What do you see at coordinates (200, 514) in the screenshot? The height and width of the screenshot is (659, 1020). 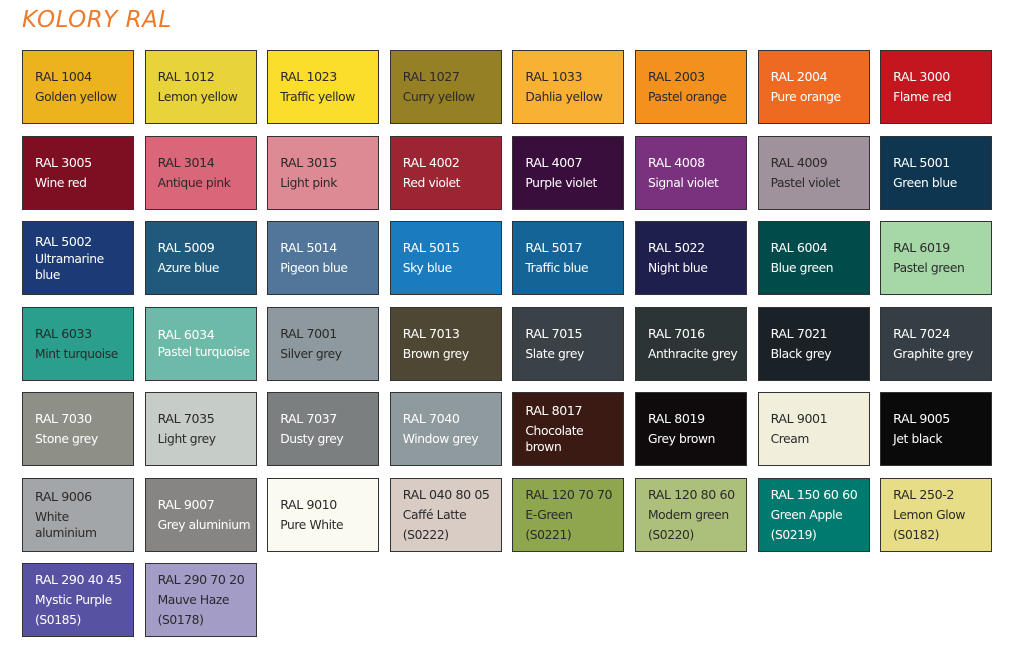 I see `color-swatch: RAL 9007 Grey aluminium` at bounding box center [200, 514].